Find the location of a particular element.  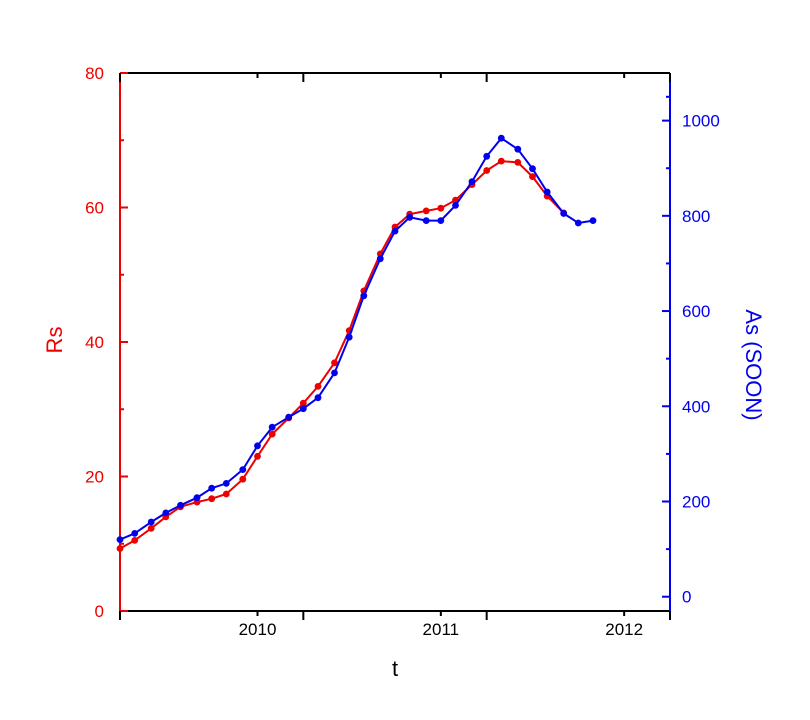

x-tick-label: 2011 is located at coordinates (441, 629).